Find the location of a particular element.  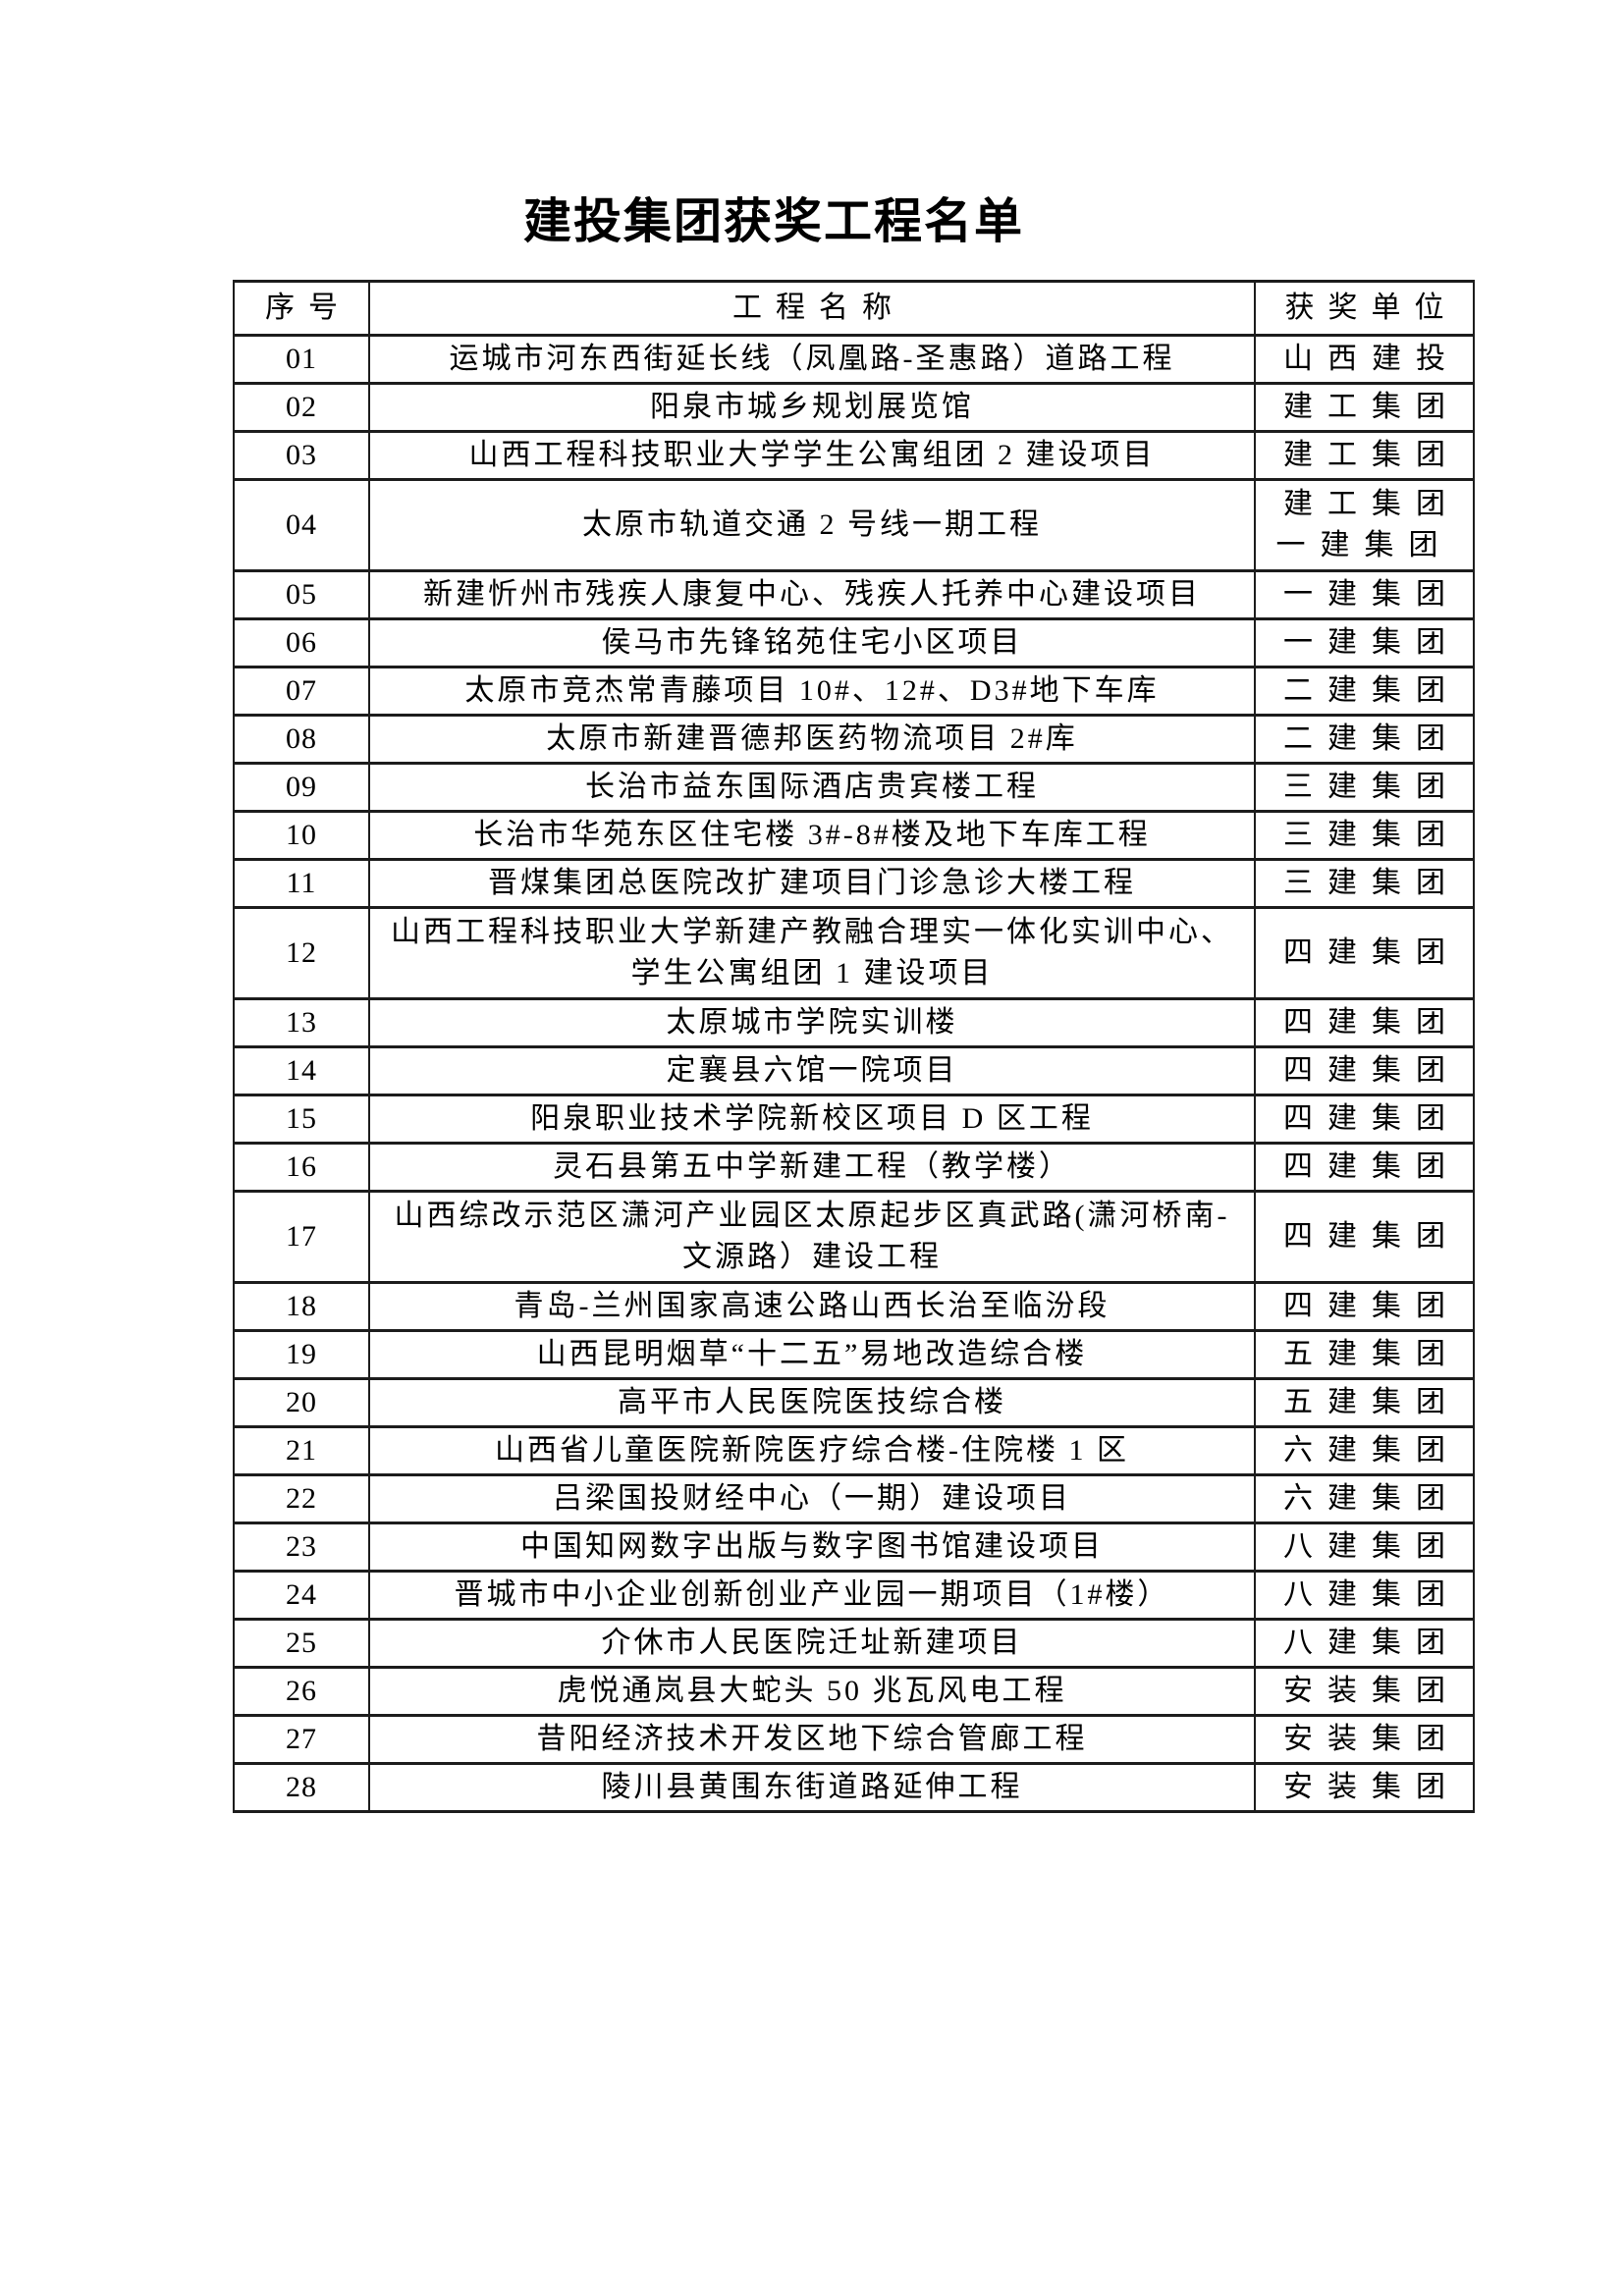

table-row: 18 青岛-兰州国家高速公路山西长治至临汾段 四建集团 is located at coordinates (854, 1307).